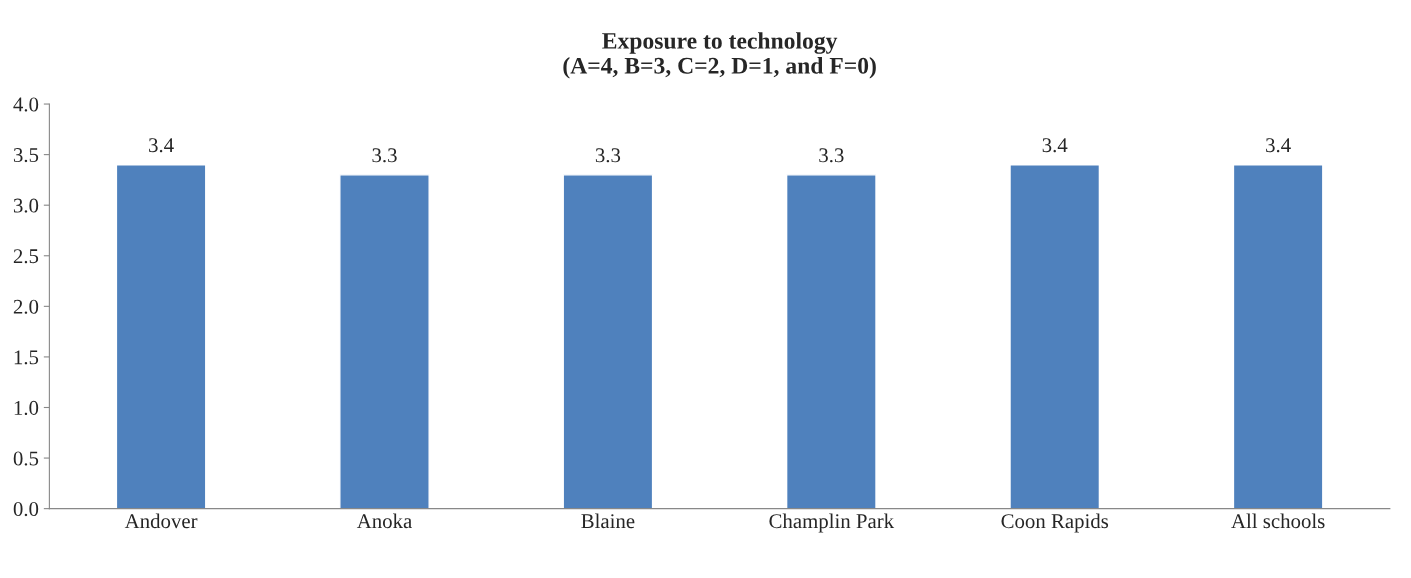  Describe the element at coordinates (384, 521) in the screenshot. I see `x-tick-label: Anoka` at that location.